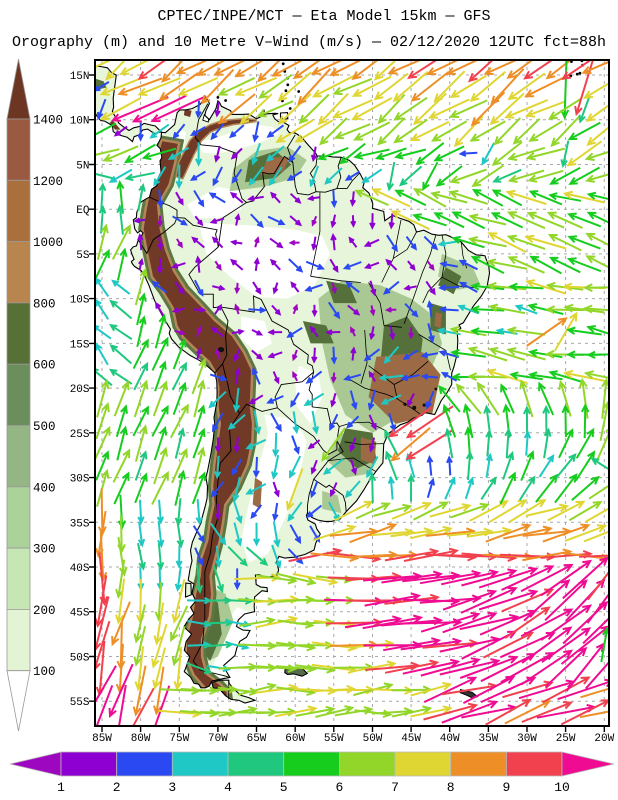 This screenshot has height=800, width=618. What do you see at coordinates (172, 787) in the screenshot?
I see `svg-text: 3` at bounding box center [172, 787].